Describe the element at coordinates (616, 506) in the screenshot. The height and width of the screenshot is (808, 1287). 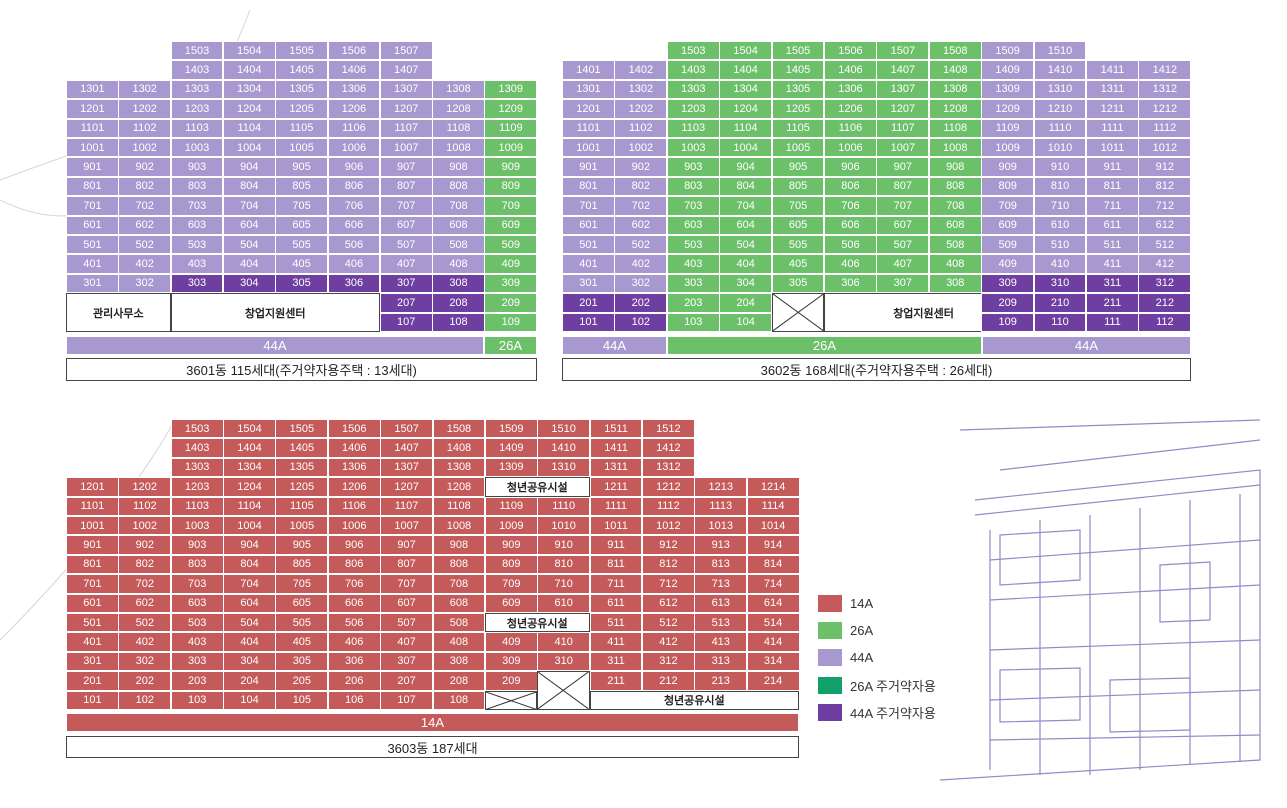
I see `unit-cell: 1111` at that location.